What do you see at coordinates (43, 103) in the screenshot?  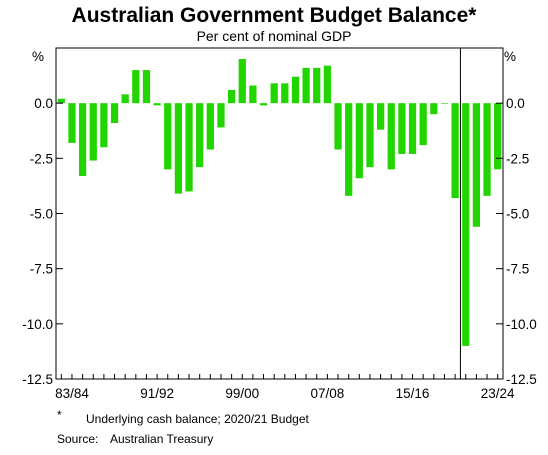 I see `y-tick-label-left: 0.0` at bounding box center [43, 103].